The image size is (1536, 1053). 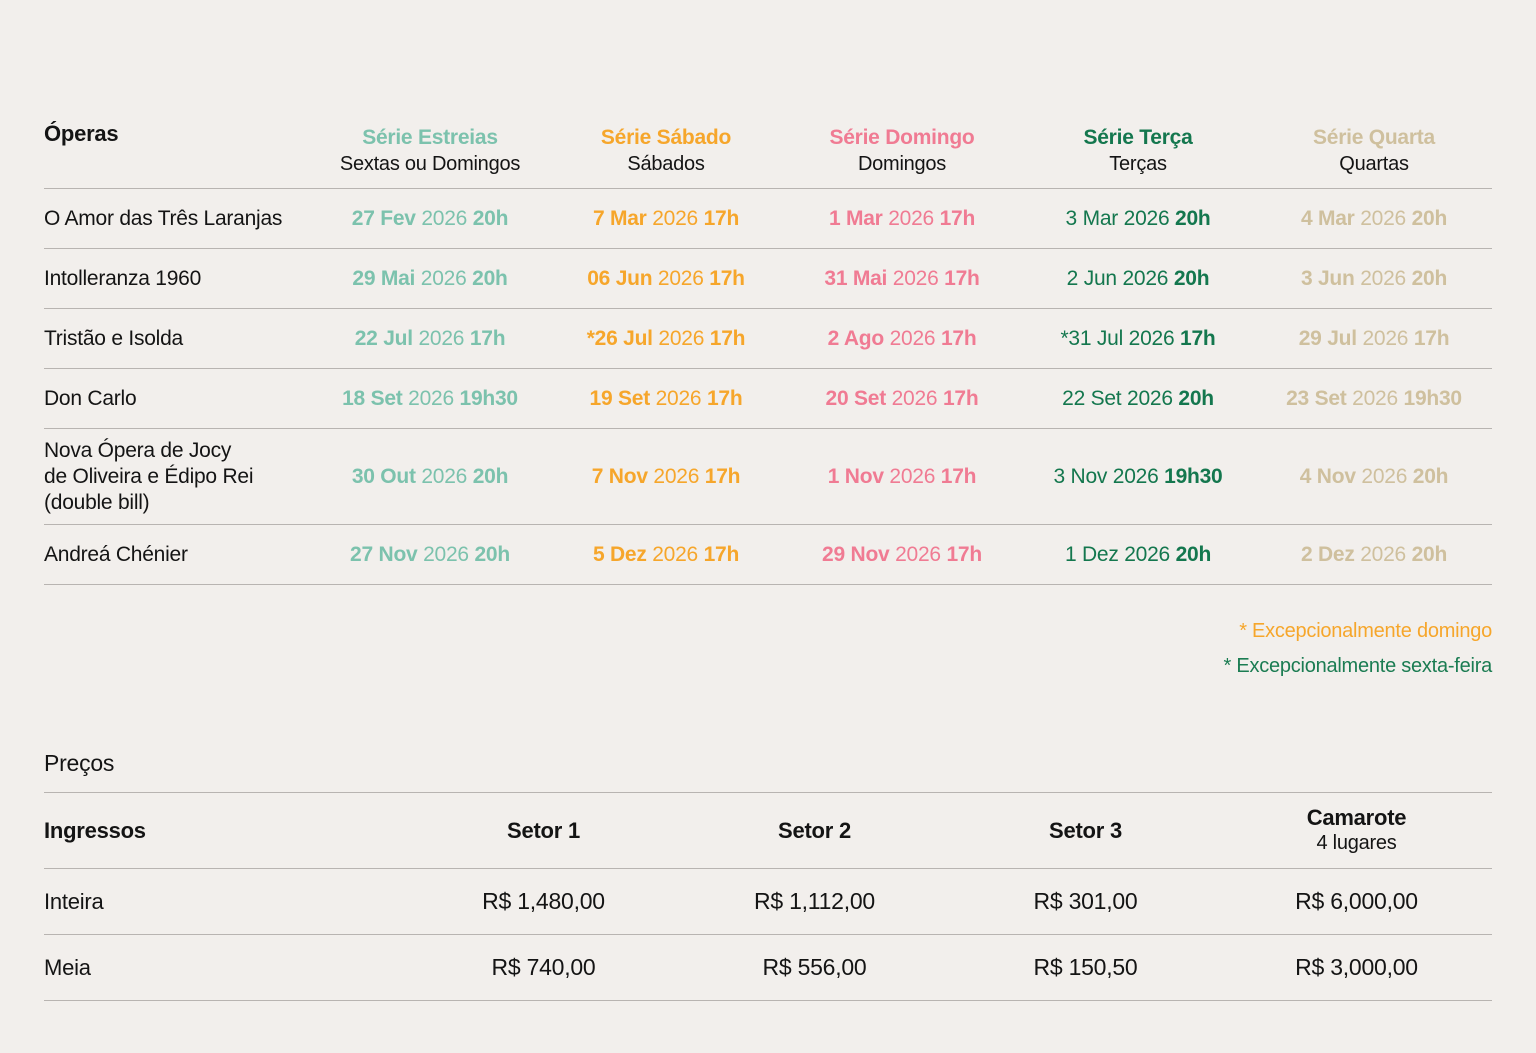 What do you see at coordinates (666, 164) in the screenshot?
I see `series-subtitle: Sábados` at bounding box center [666, 164].